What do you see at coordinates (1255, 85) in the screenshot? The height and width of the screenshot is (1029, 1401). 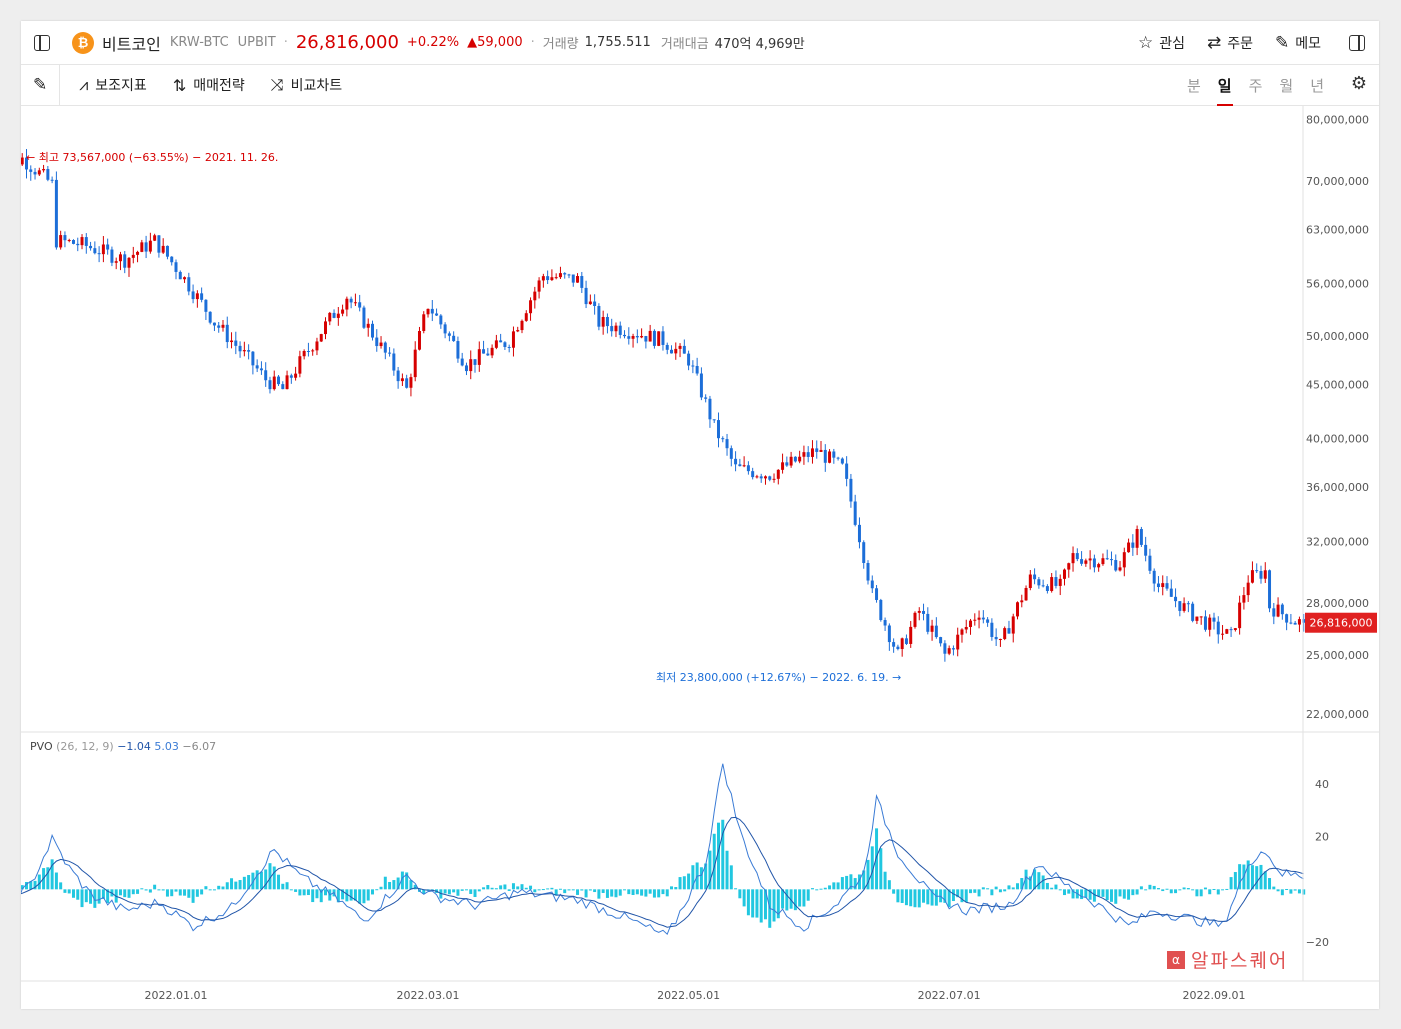 I see `period-week: 주` at bounding box center [1255, 85].